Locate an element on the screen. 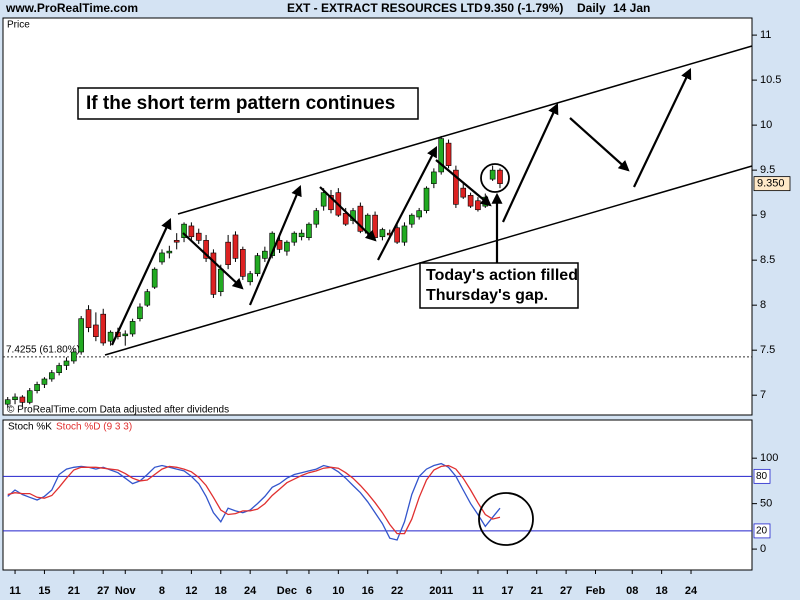 This screenshot has width=800, height=600. y-tick-label: 9.5 is located at coordinates (767, 170).